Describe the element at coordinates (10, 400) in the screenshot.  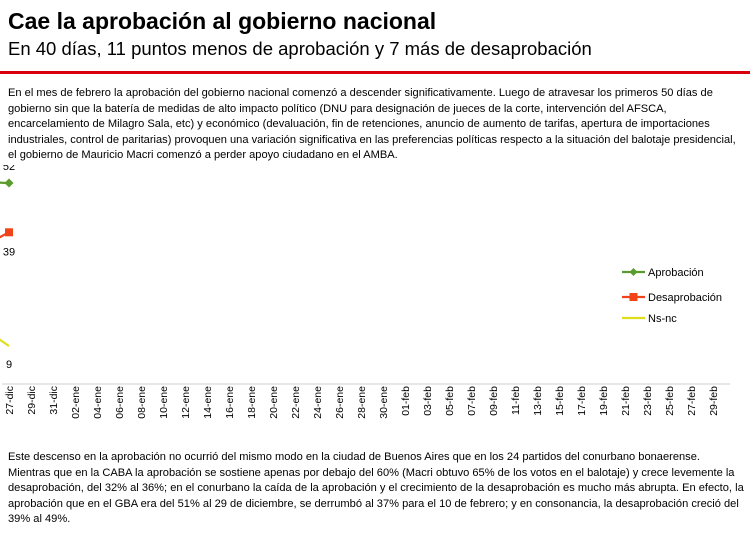
I see `x-tick-label: 27-dic` at that location.